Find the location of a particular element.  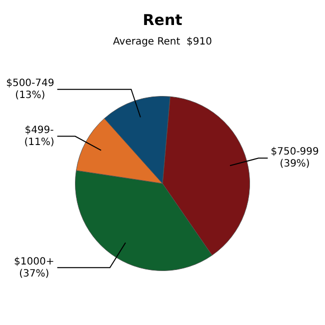

chart-title: Rent is located at coordinates (162, 19).